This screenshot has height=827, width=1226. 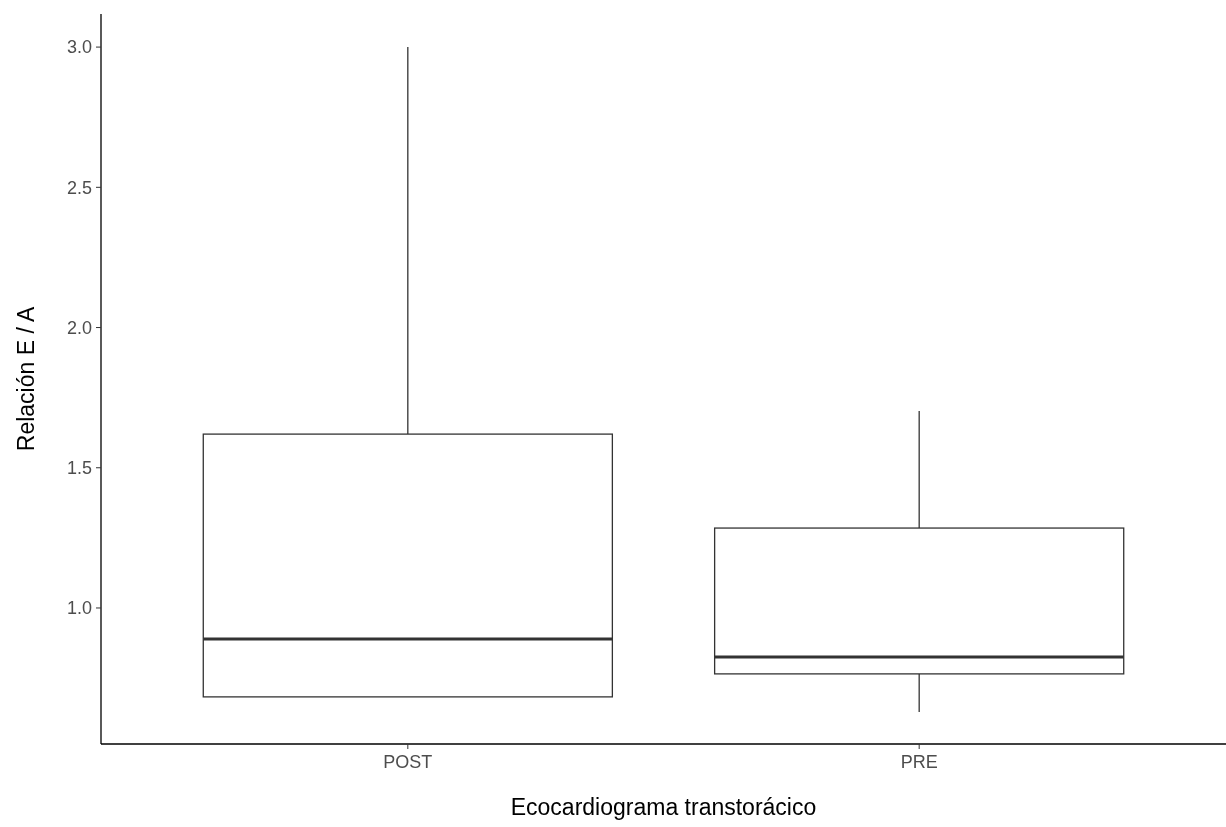 What do you see at coordinates (79, 608) in the screenshot?
I see `y-tick-label: 1.0` at bounding box center [79, 608].